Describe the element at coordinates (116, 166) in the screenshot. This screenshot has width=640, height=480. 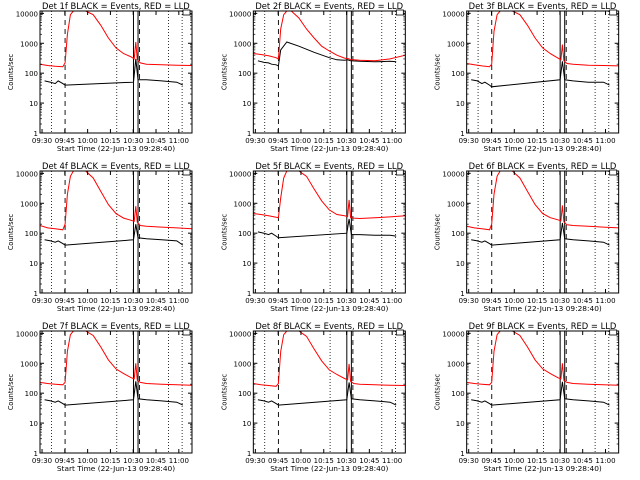
I see `panel-title: Det 4f BLACK = Events, RED = LLD` at that location.